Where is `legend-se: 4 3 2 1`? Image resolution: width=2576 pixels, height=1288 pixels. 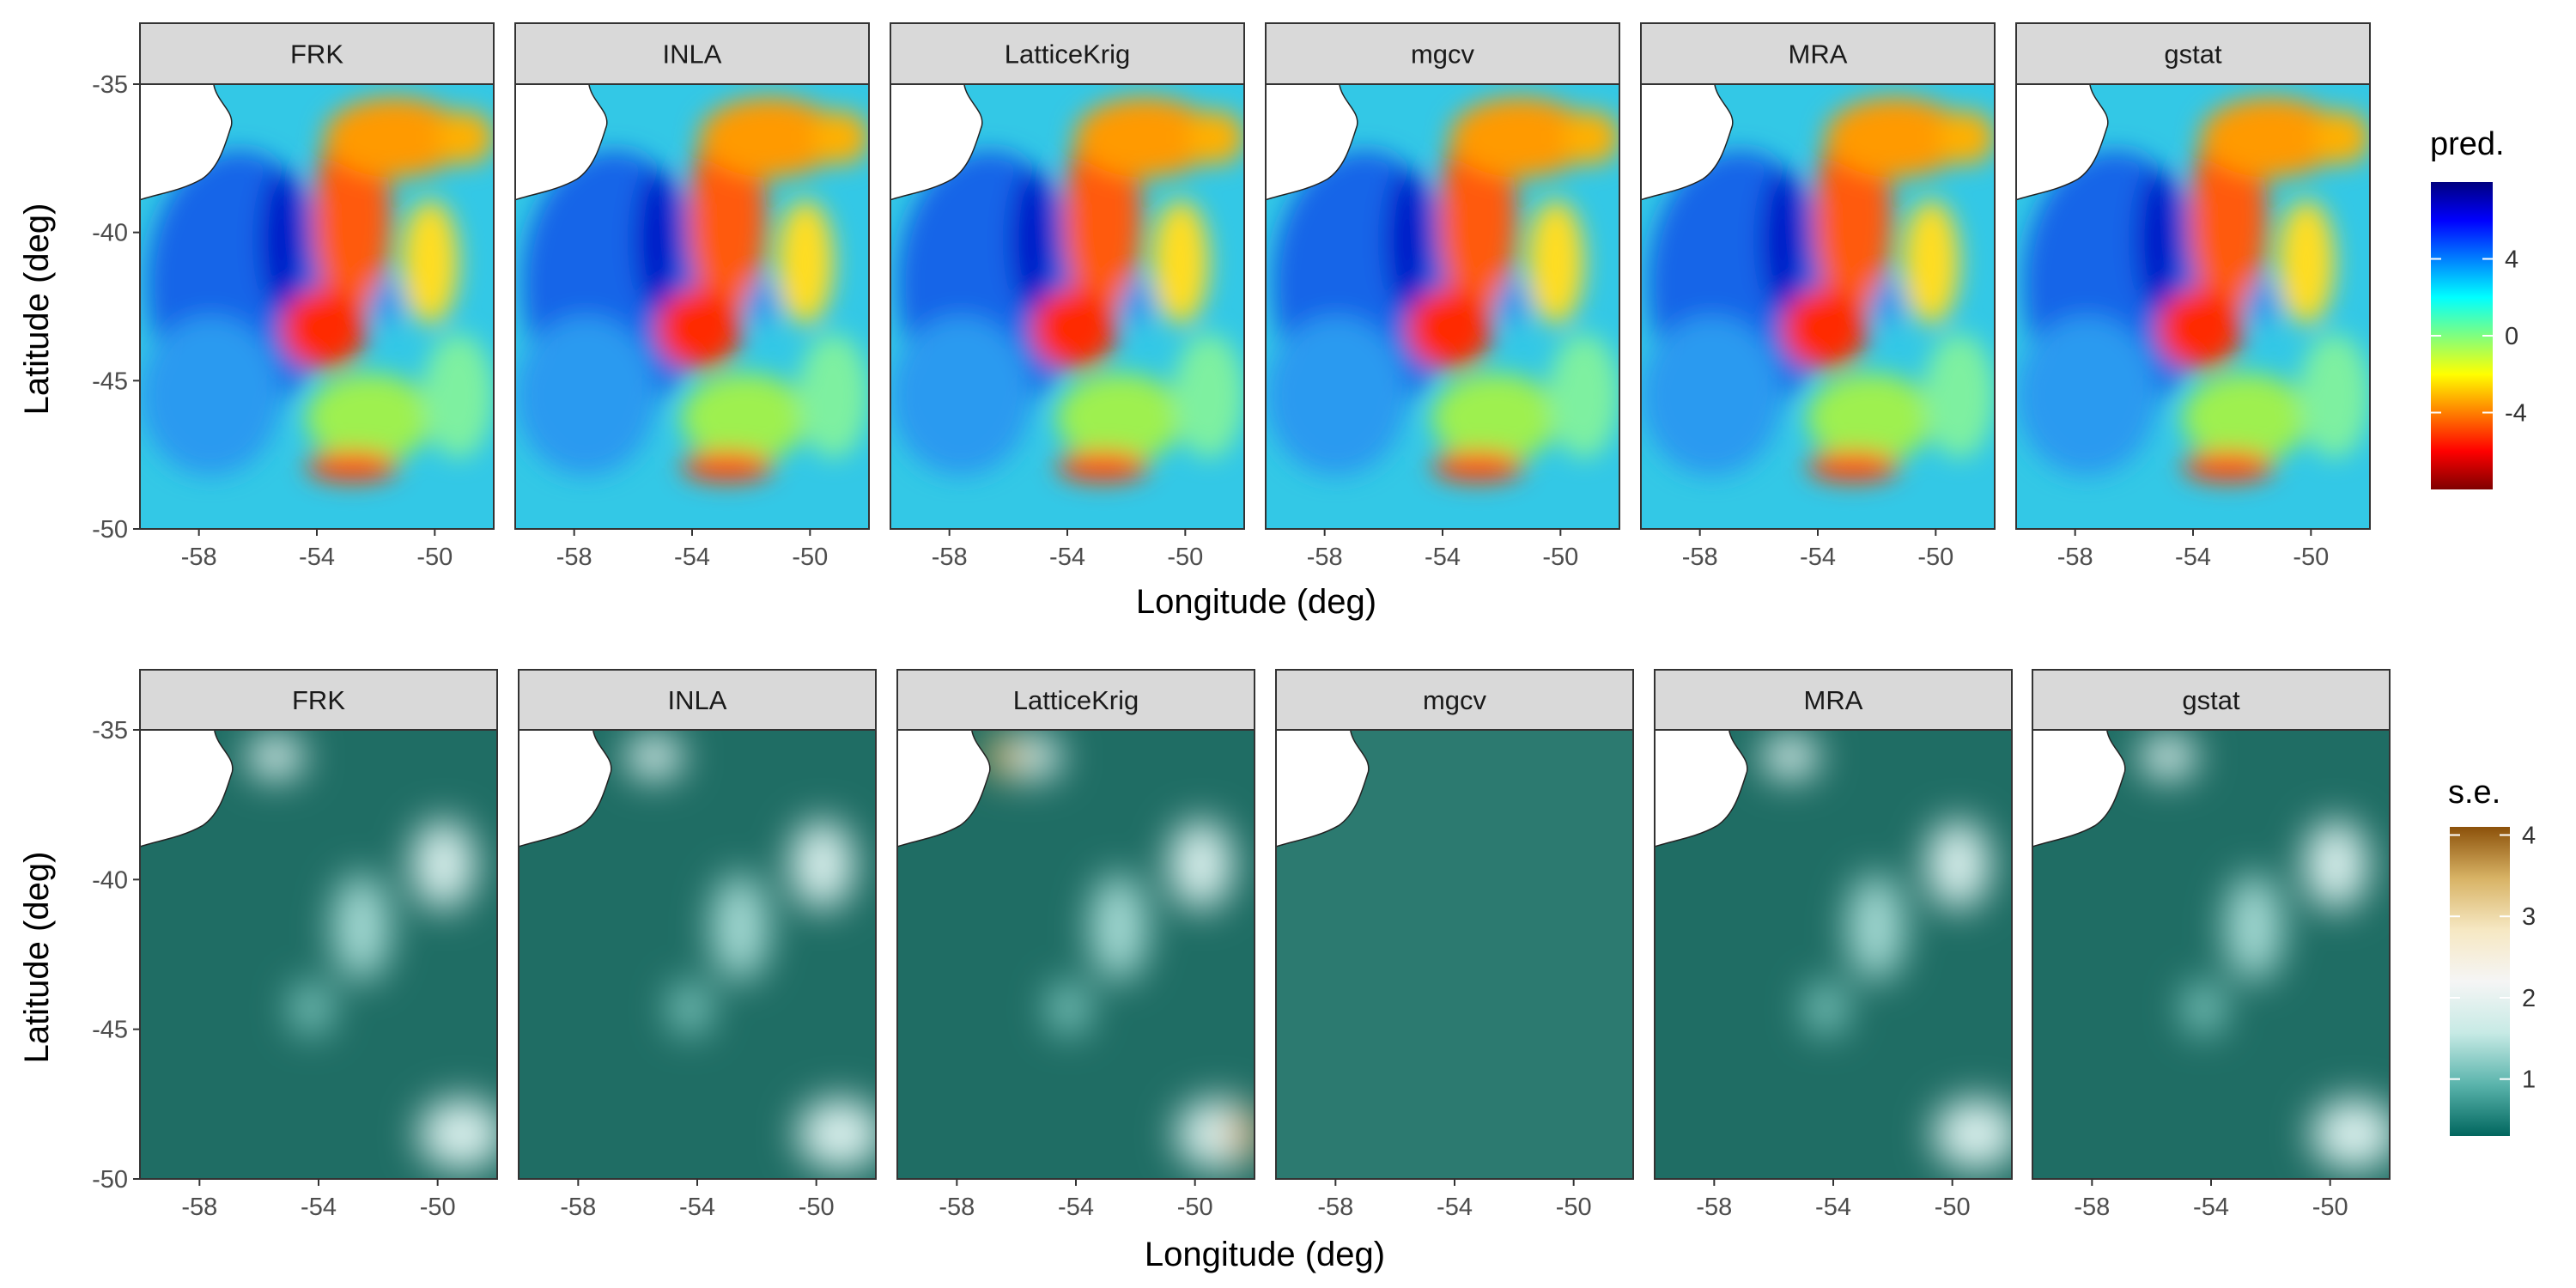 legend-se: 4 3 2 1 is located at coordinates (2493, 979).